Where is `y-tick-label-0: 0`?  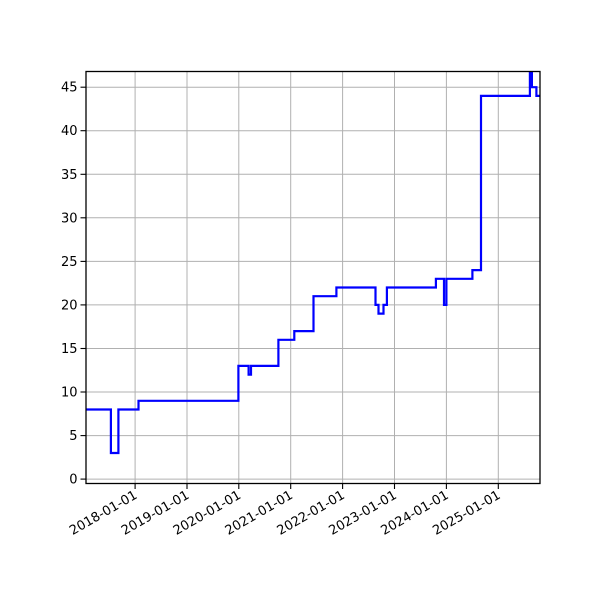 y-tick-label-0: 0 is located at coordinates (73, 480).